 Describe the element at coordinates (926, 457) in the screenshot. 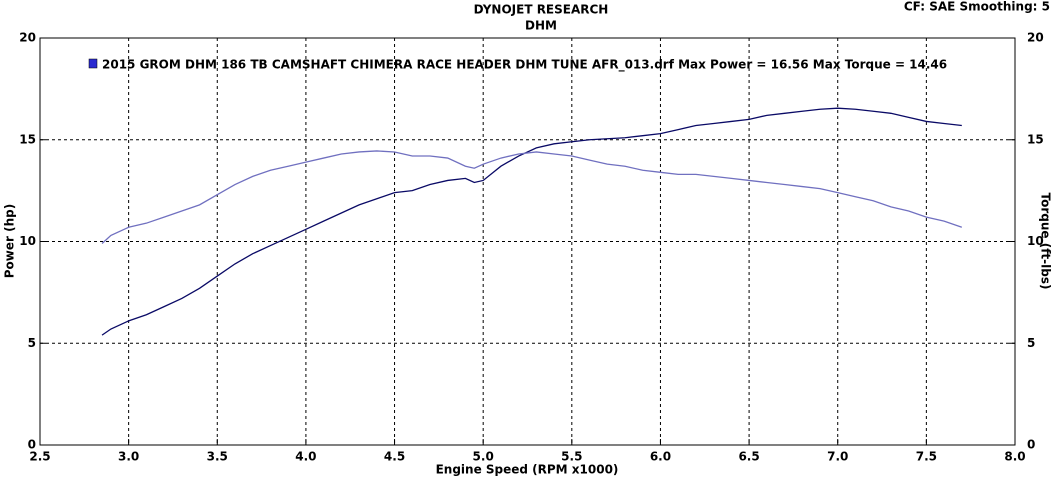

I see `x-tick-label: 7.5` at that location.